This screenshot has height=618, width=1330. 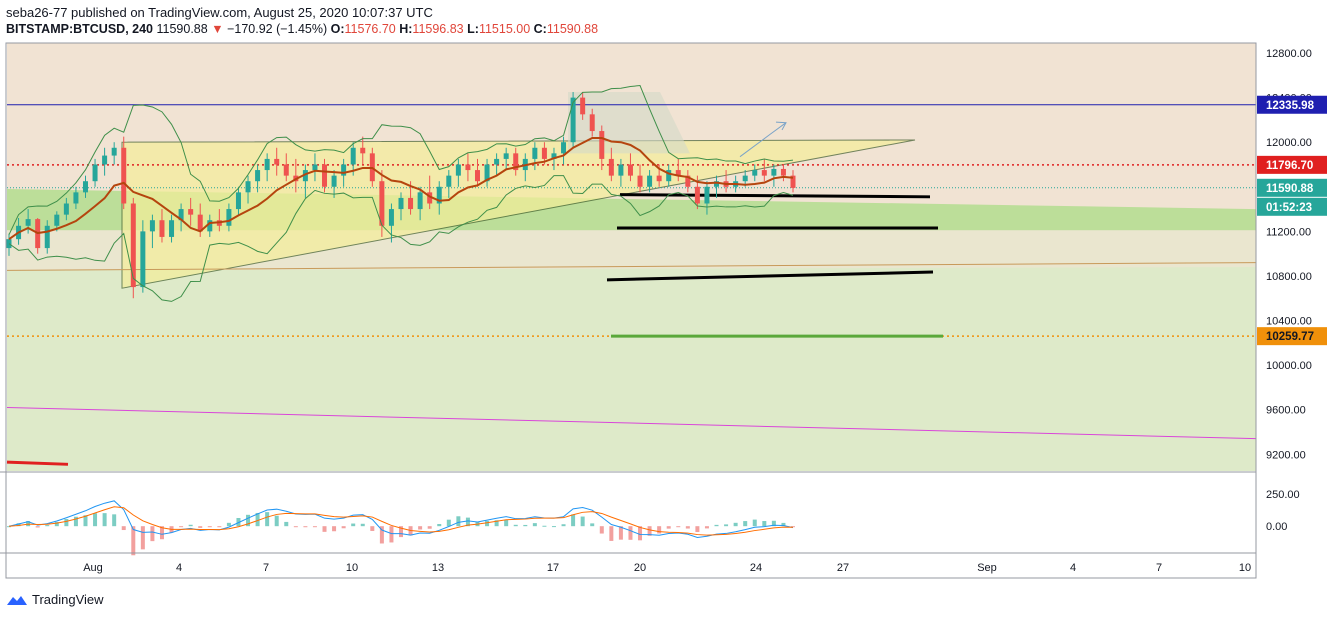 What do you see at coordinates (438, 29) in the screenshot?
I see `high-value: 11596.83` at bounding box center [438, 29].